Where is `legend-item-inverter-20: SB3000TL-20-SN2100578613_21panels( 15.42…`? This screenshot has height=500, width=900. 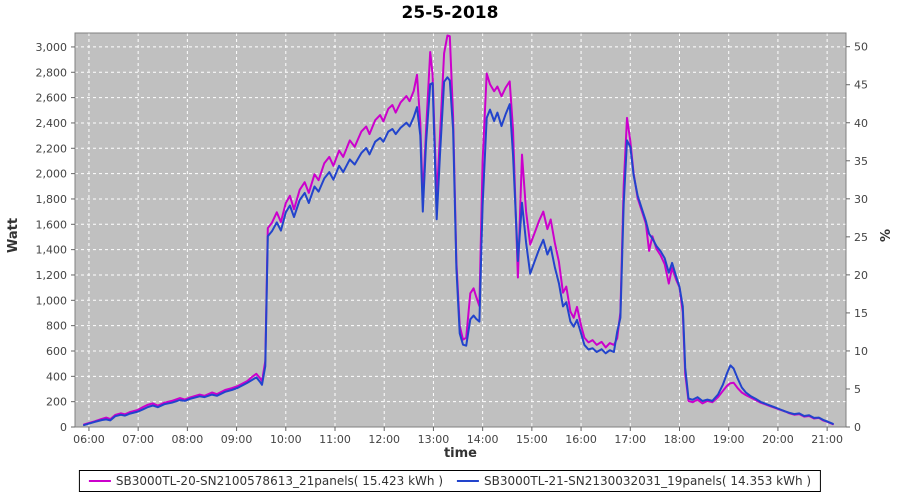 legend-item-inverter-20: SB3000TL-20-SN2100578613_21panels( 15.42… is located at coordinates (265, 481).